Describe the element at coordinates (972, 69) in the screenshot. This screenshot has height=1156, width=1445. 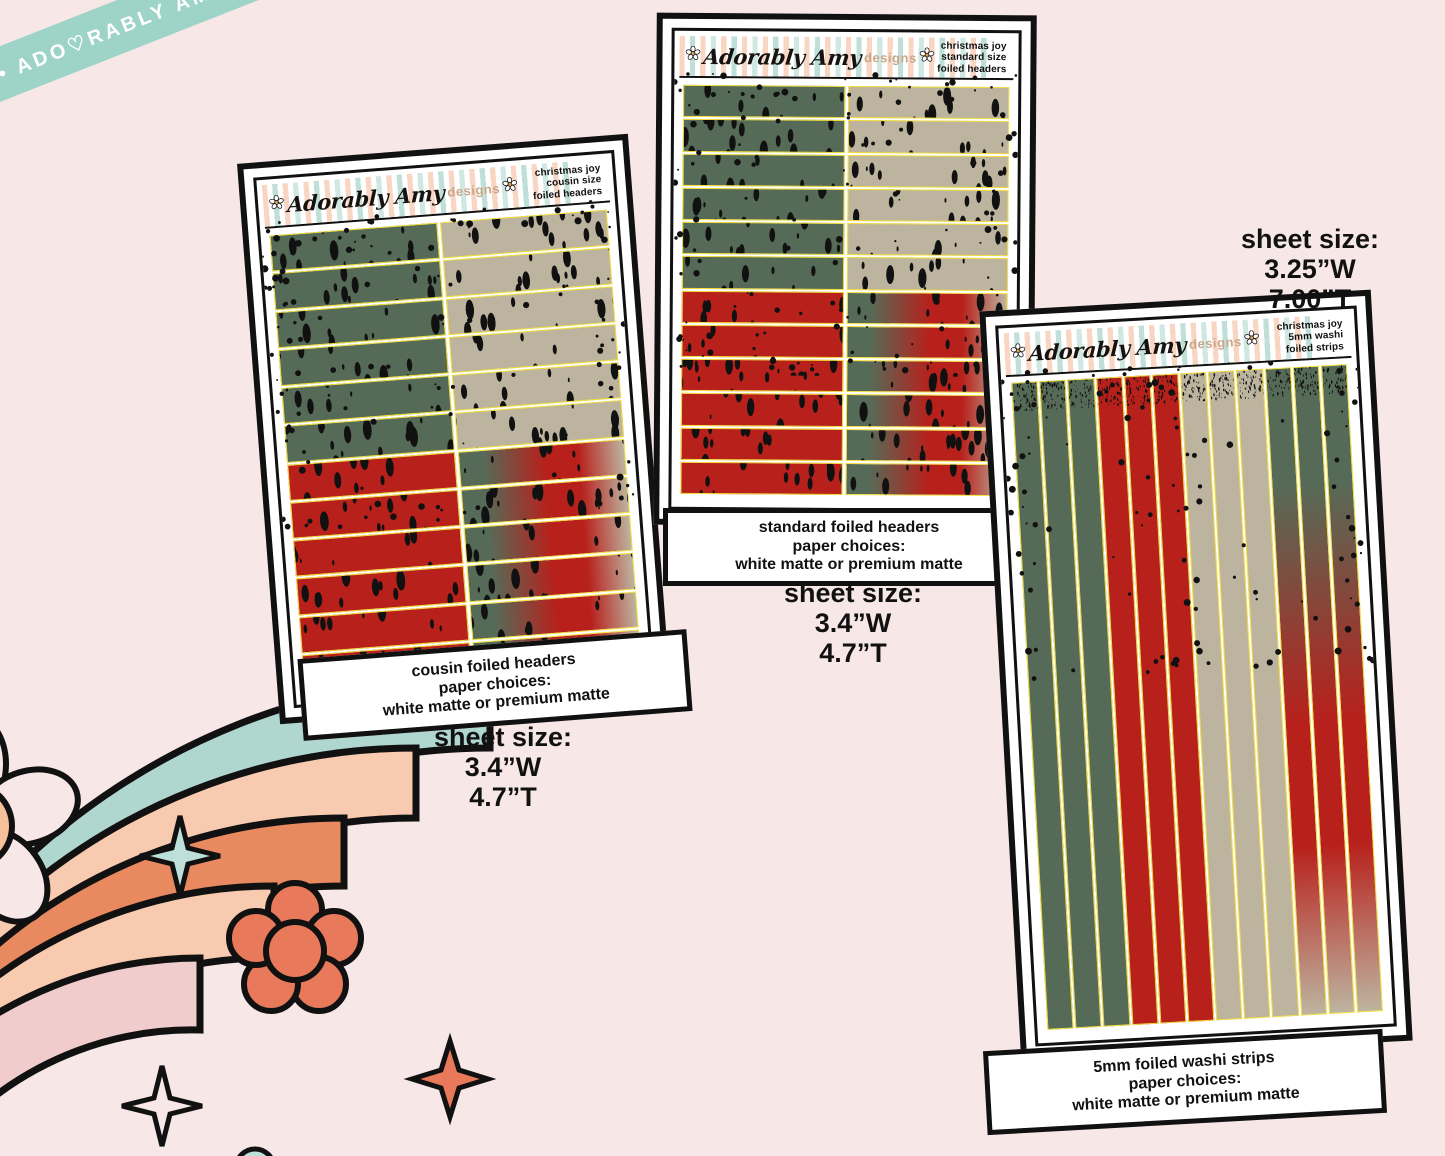
I see `tag-line: foiled headers` at that location.